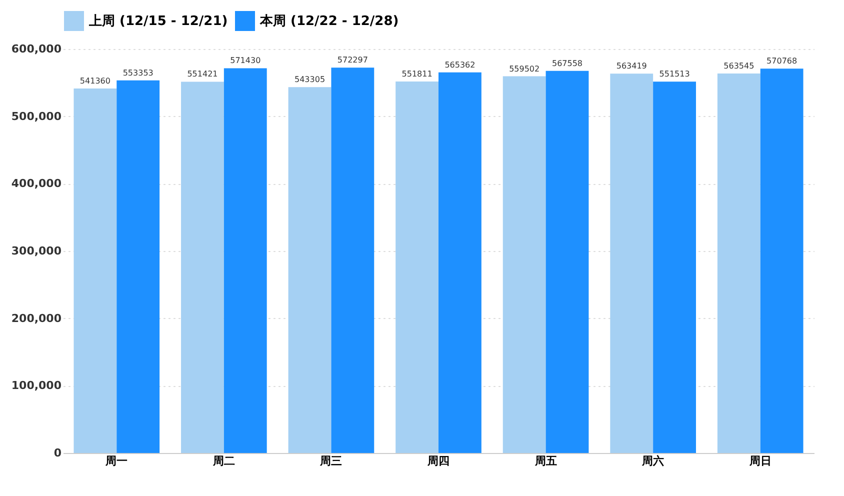 Image resolution: width=844 pixels, height=496 pixels. Describe the element at coordinates (782, 61) in the screenshot. I see `data-label: 570768` at that location.